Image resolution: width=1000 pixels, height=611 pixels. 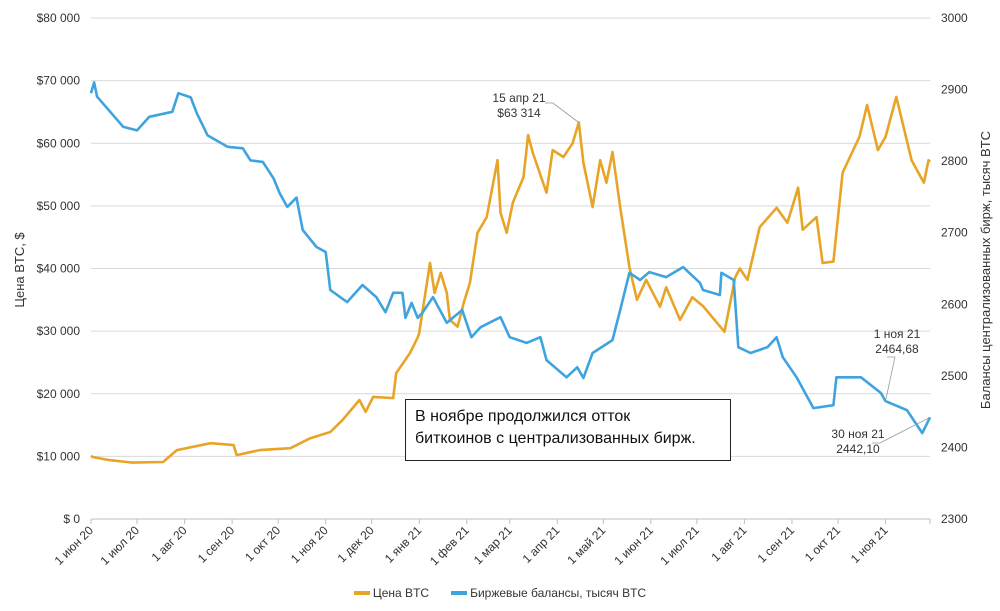 I want to click on annotation-text: 2464,68, so click(x=897, y=349).